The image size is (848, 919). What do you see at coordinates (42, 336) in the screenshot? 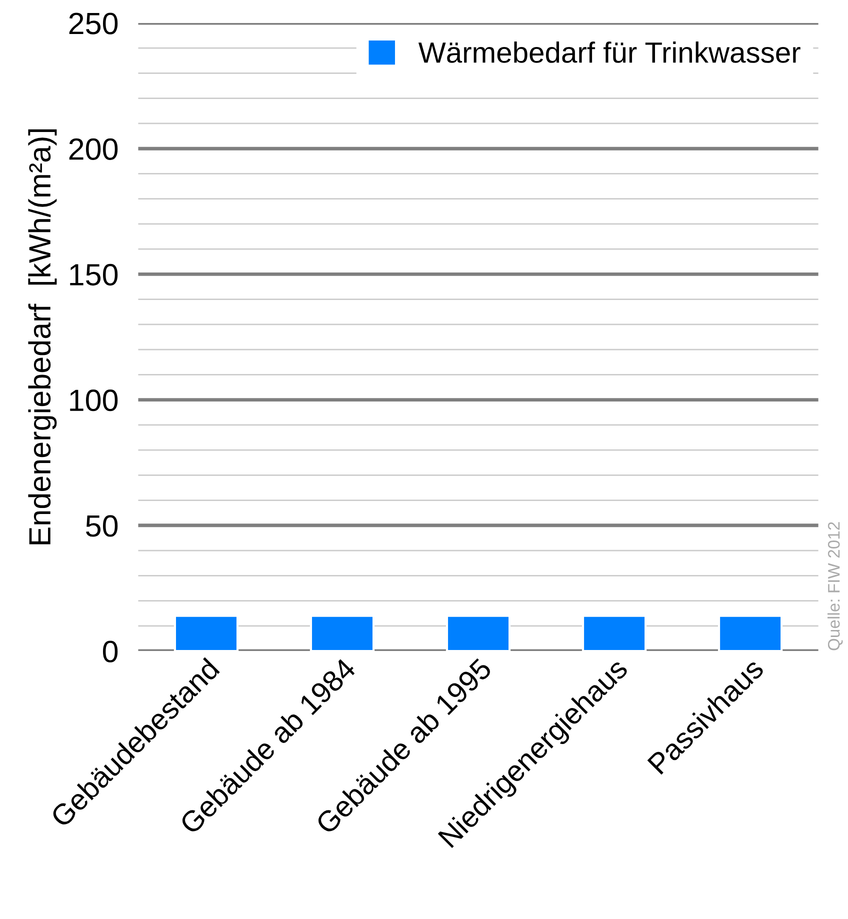
I see `y-axis-title: Endenergiebedarf [kWh/(m²a)]` at bounding box center [42, 336].